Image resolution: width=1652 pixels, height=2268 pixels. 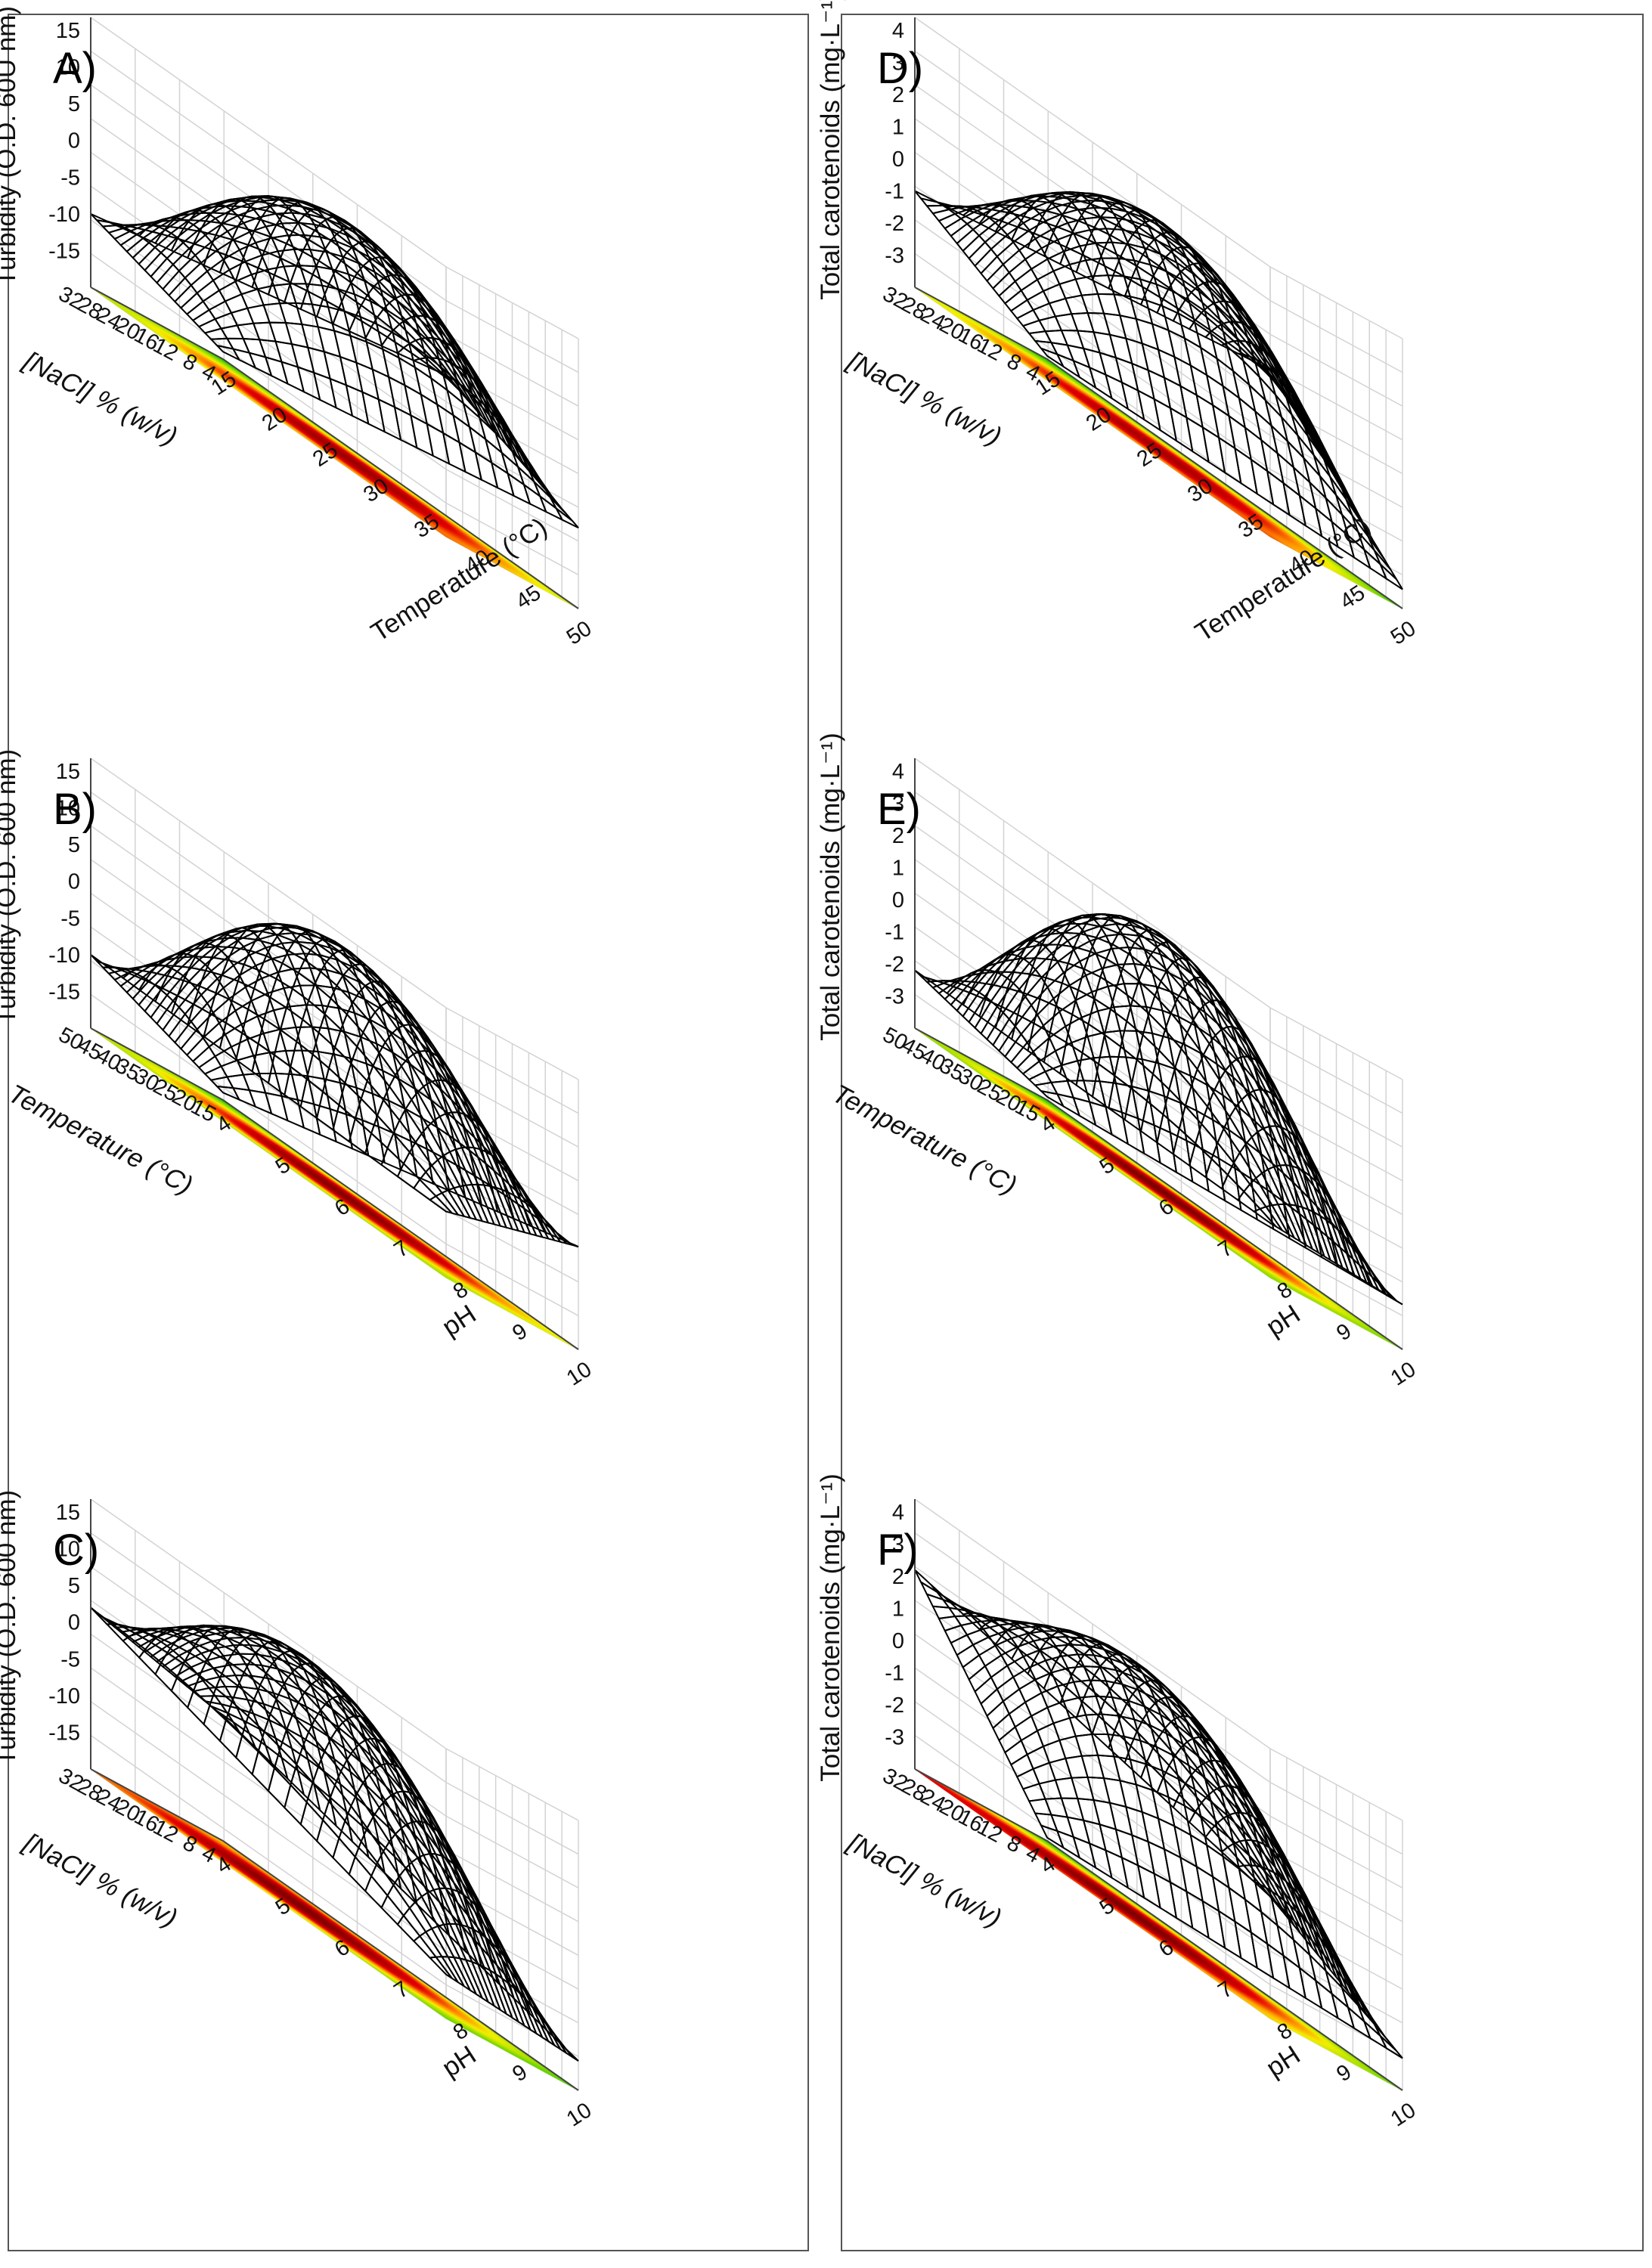 I want to click on y-axis-title: pH, so click(x=460, y=1321).